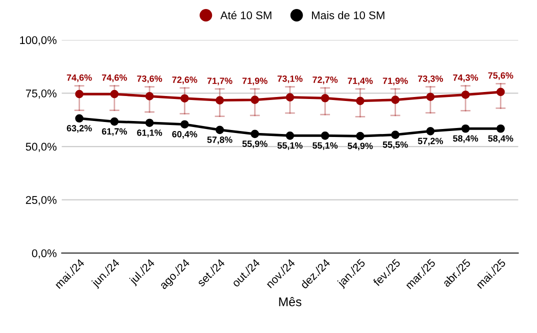 The image size is (537, 333). I want to click on data-label: 60,4%, so click(185, 134).